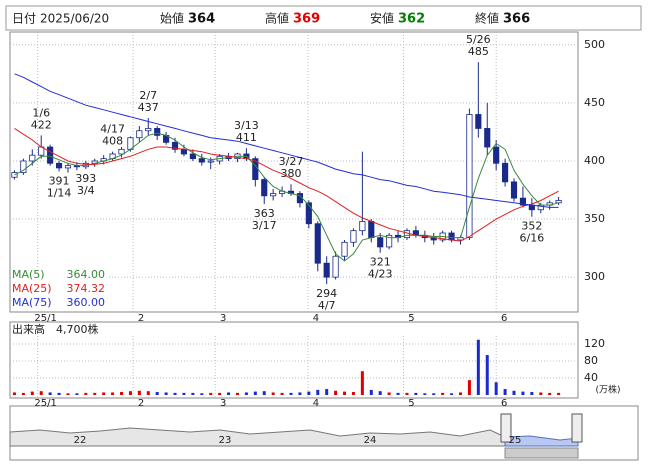 Image resolution: width=653 pixels, height=470 pixels. What do you see at coordinates (478, 51) in the screenshot?
I see `annotation-value: 485` at bounding box center [478, 51].